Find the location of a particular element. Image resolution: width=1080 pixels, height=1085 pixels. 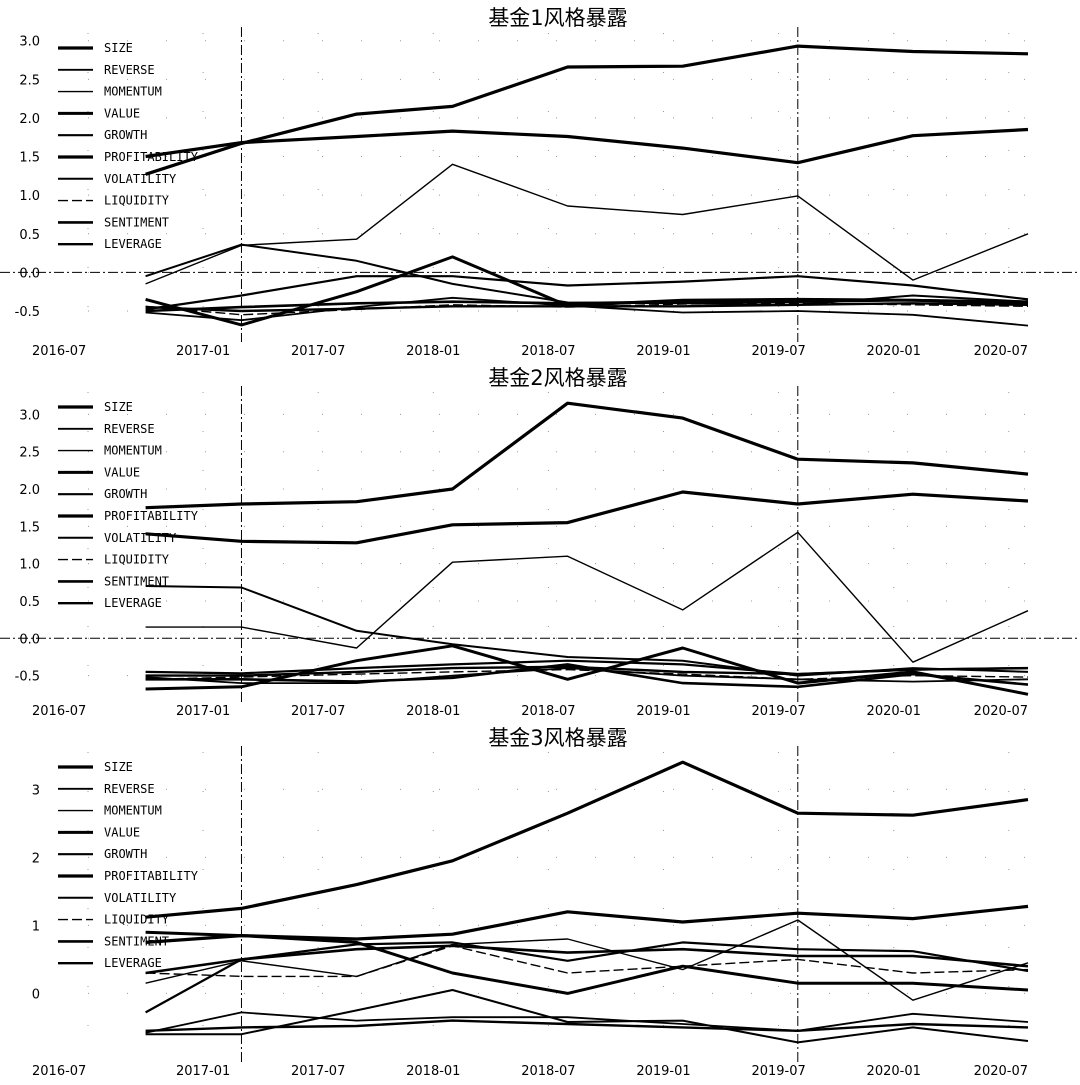

y-tick-label: 0.5 is located at coordinates (29, 235).